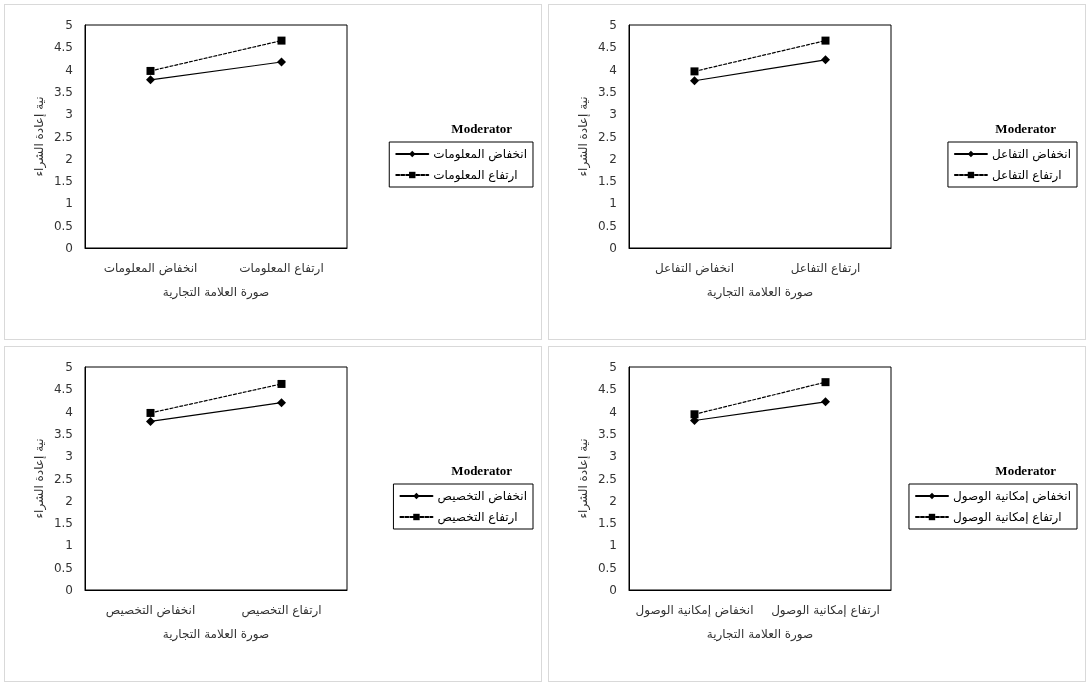 The width and height of the screenshot is (1089, 685). What do you see at coordinates (694, 610) in the screenshot?
I see `x-tick-label: انخفاض إمكانية الوصول` at bounding box center [694, 610].